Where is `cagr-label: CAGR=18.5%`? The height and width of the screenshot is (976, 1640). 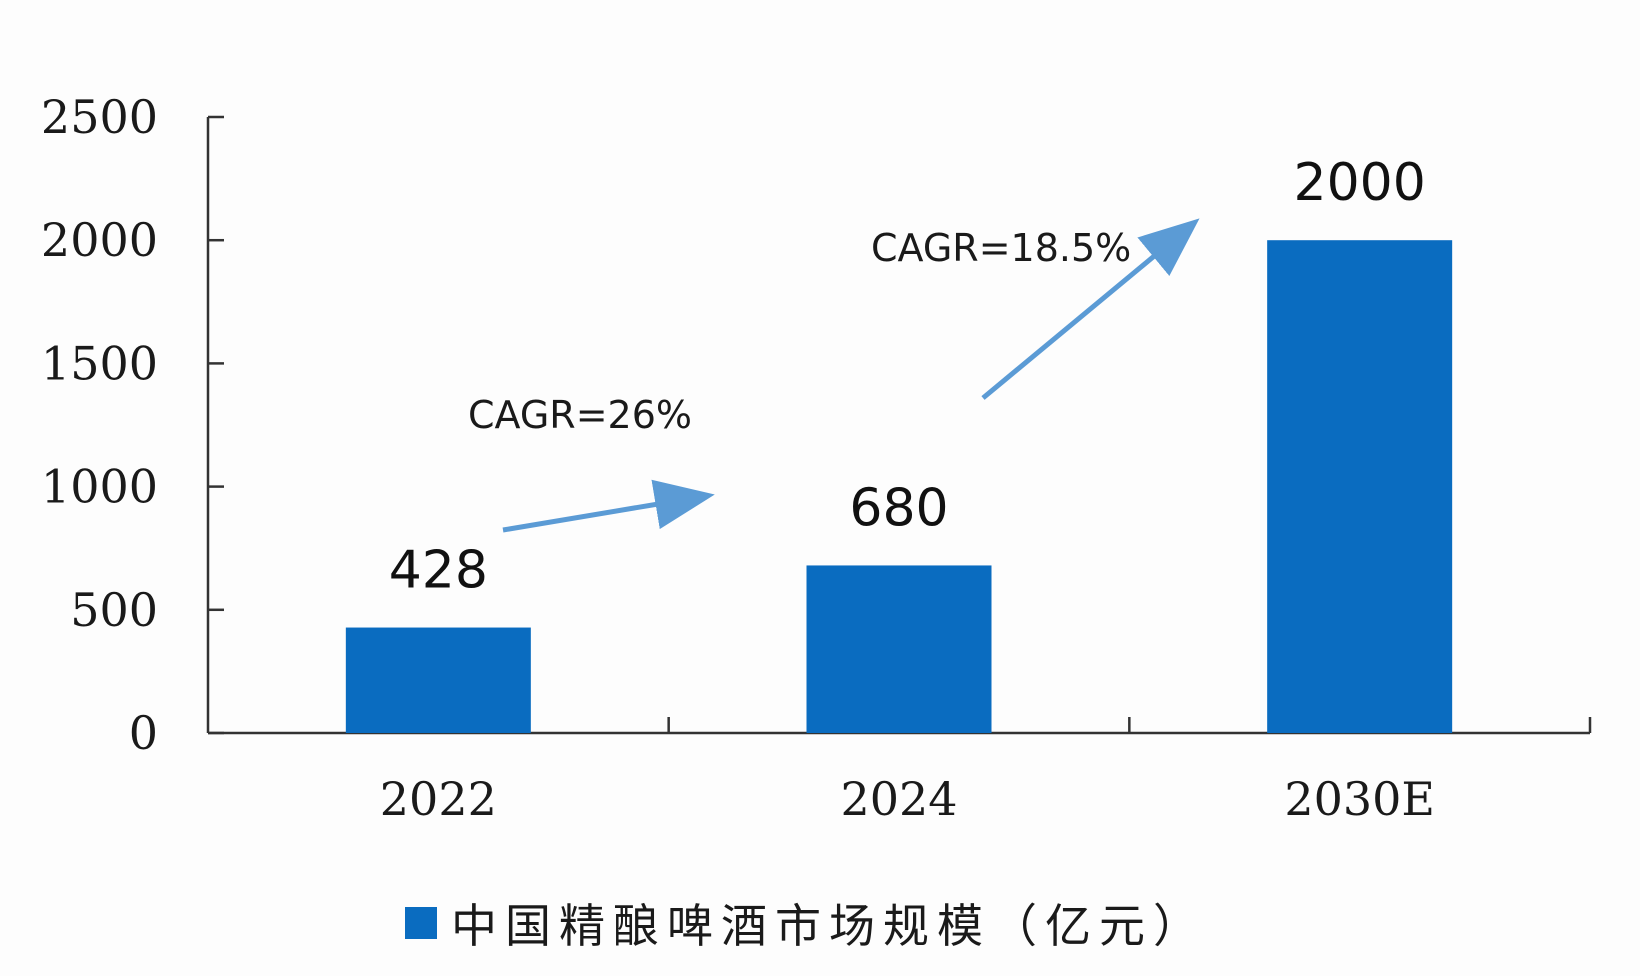
cagr-label: CAGR=18.5% is located at coordinates (1001, 248).